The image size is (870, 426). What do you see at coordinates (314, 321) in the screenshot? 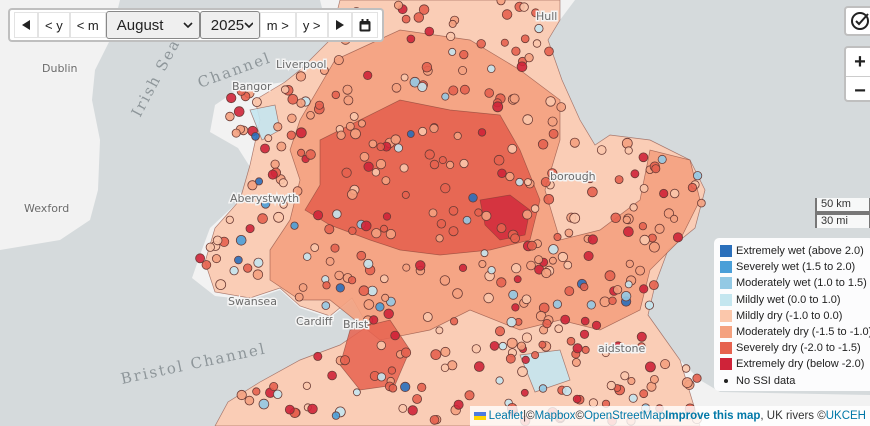
I see `place-label: Cardiff` at bounding box center [314, 321].